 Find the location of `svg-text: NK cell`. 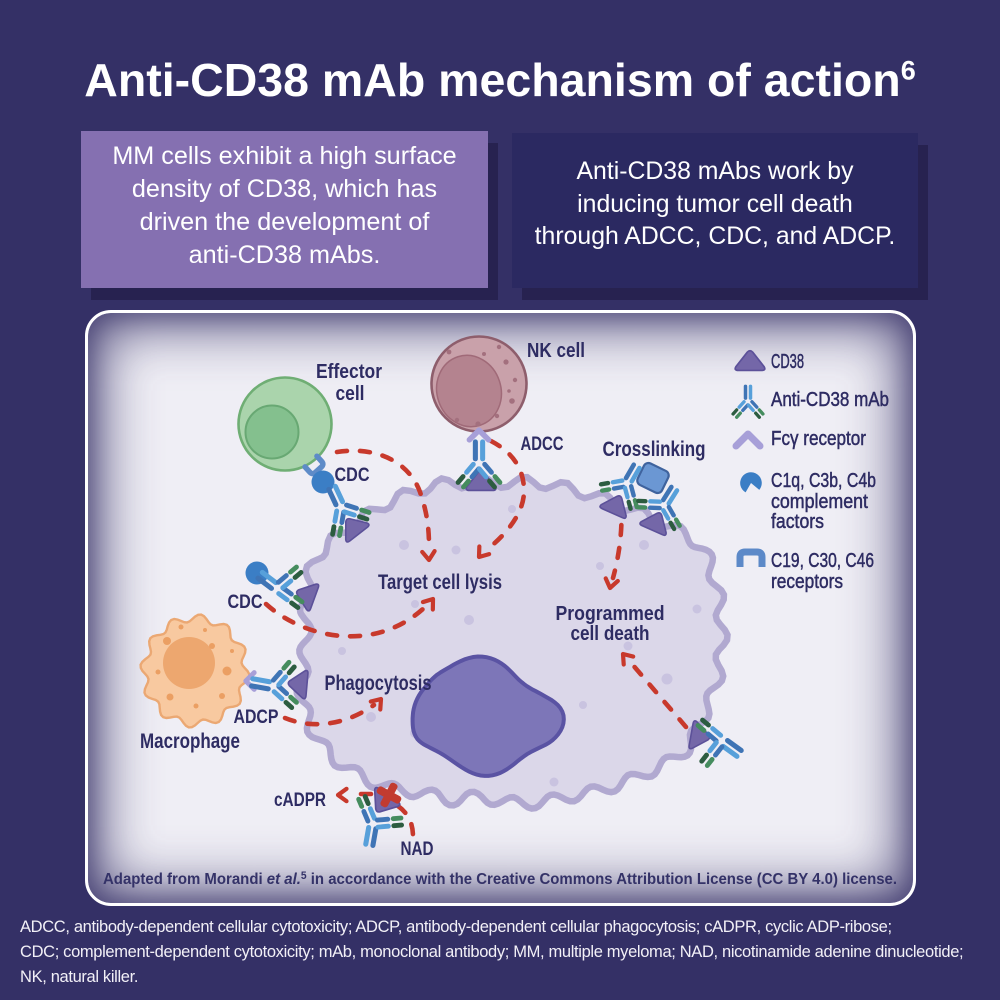

svg-text: NK cell is located at coordinates (556, 351).